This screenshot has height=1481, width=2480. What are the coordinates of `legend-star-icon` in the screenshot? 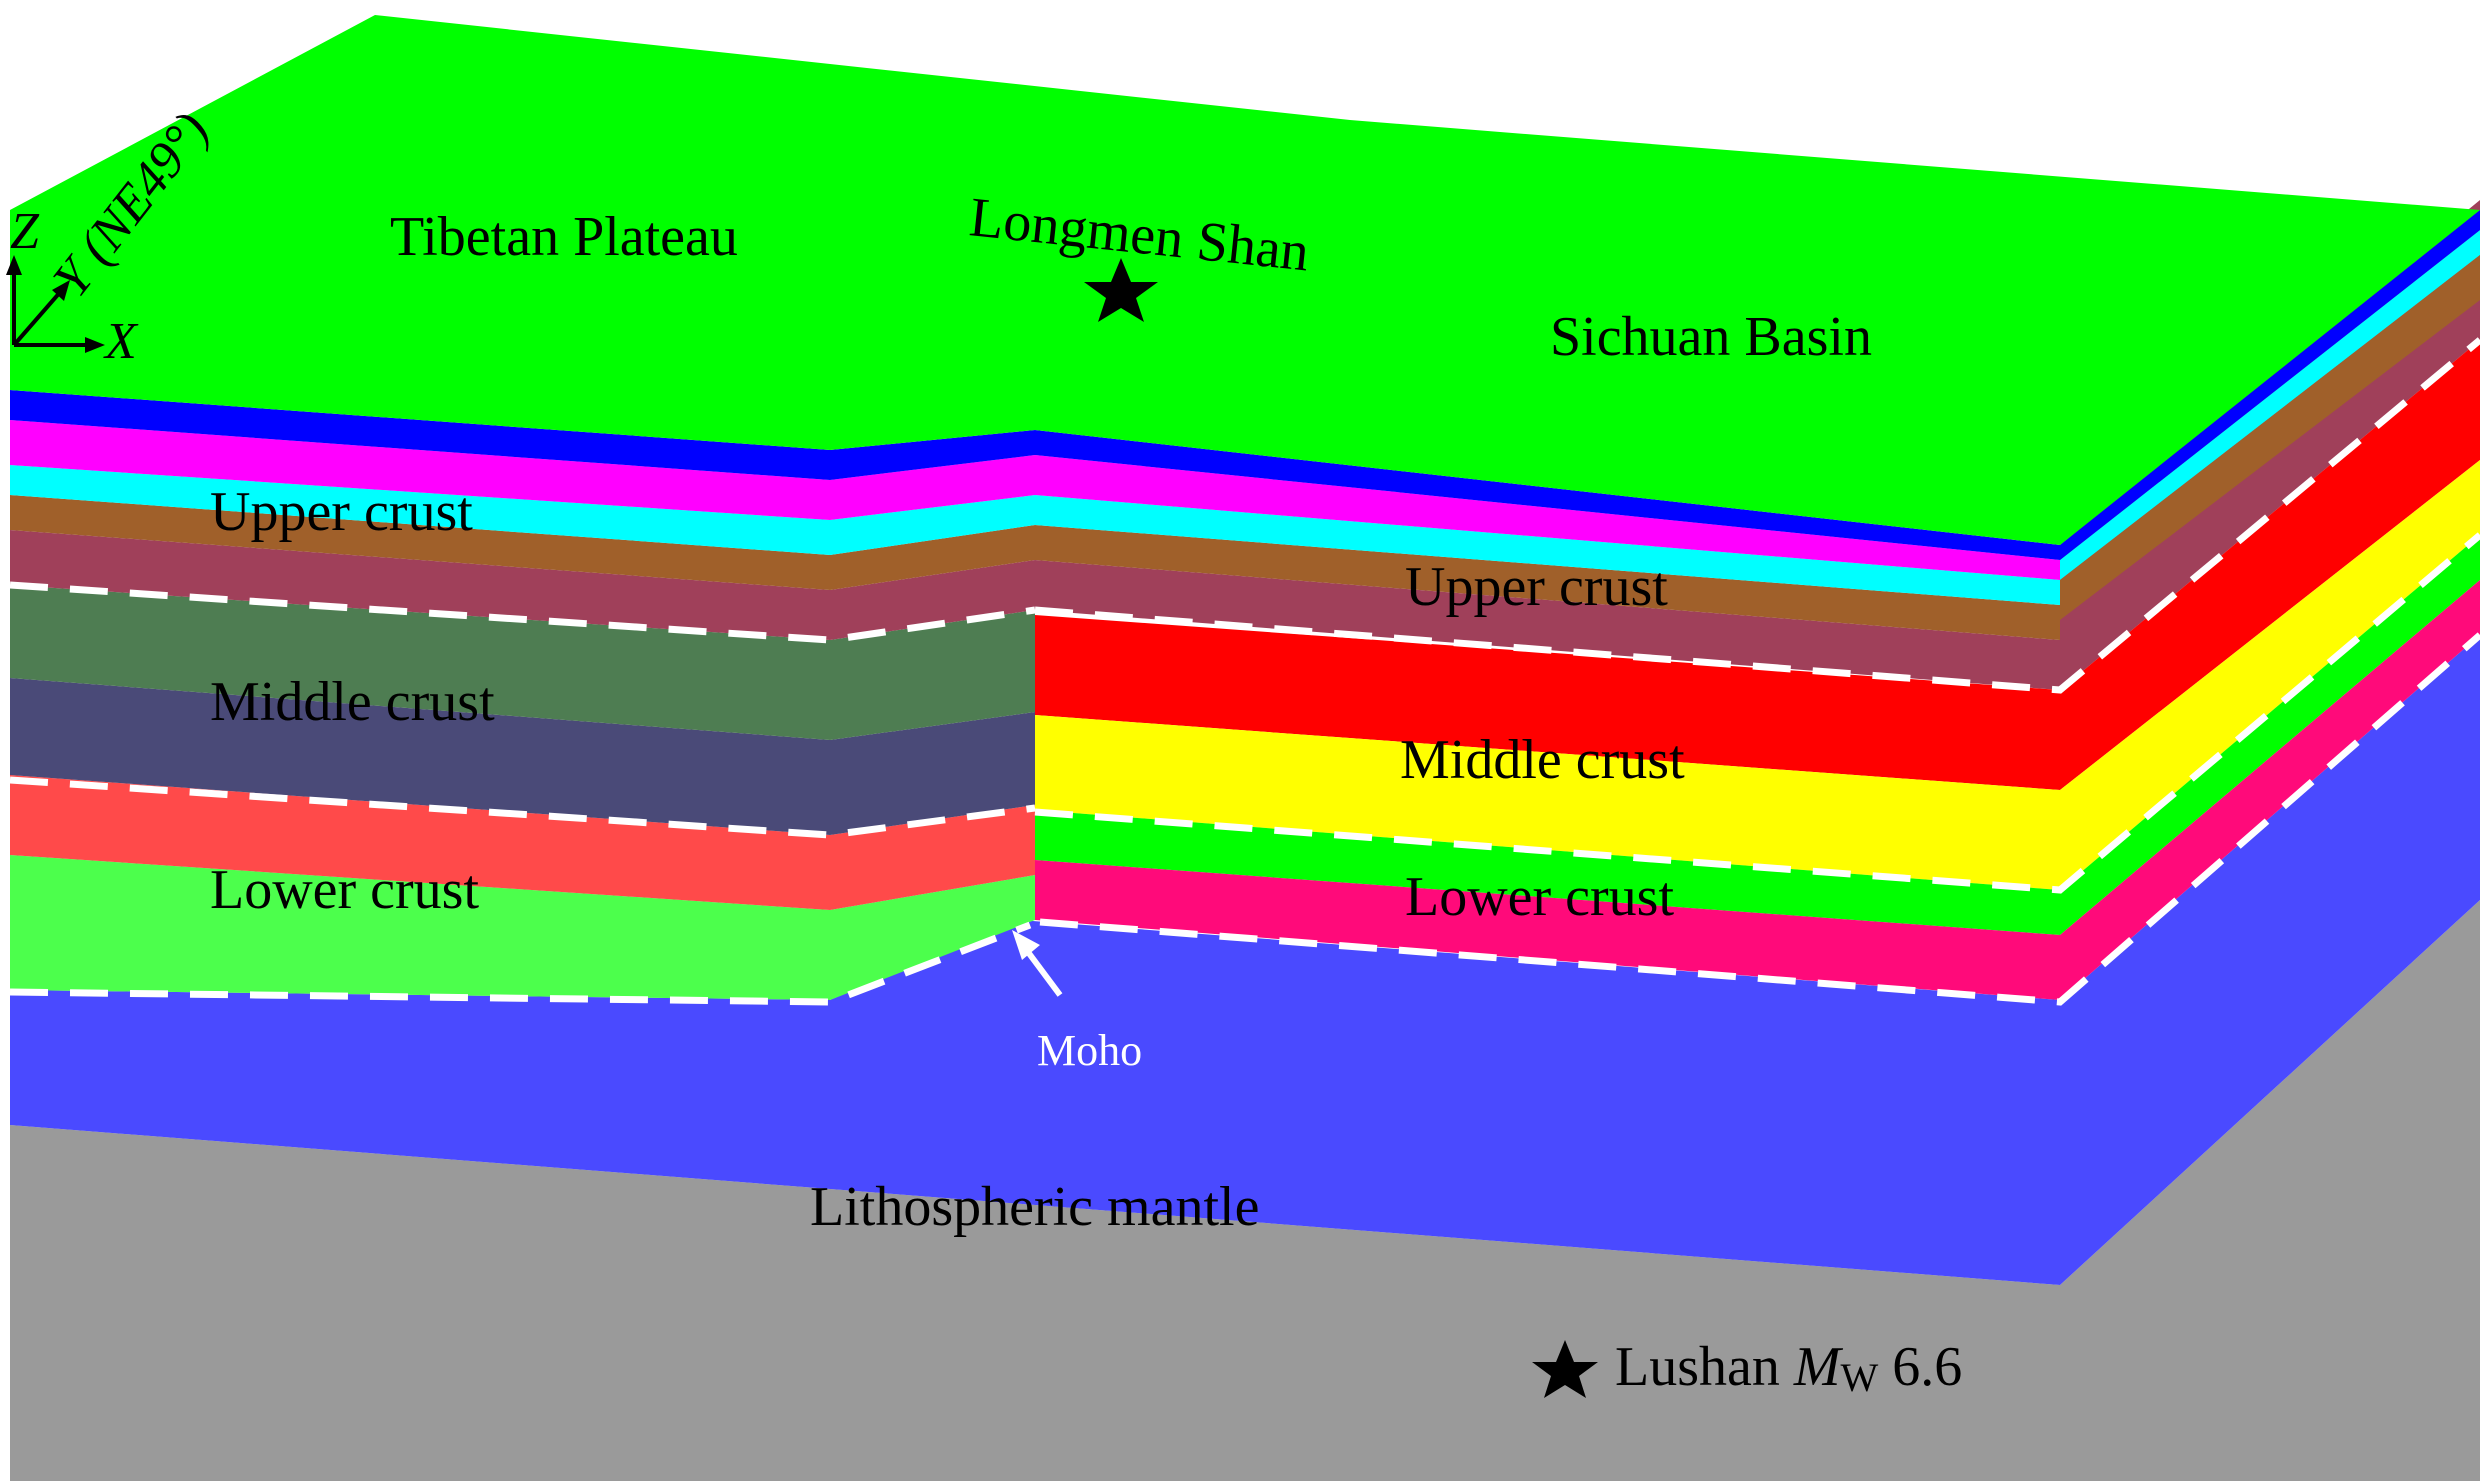 It's located at (1565, 1369).